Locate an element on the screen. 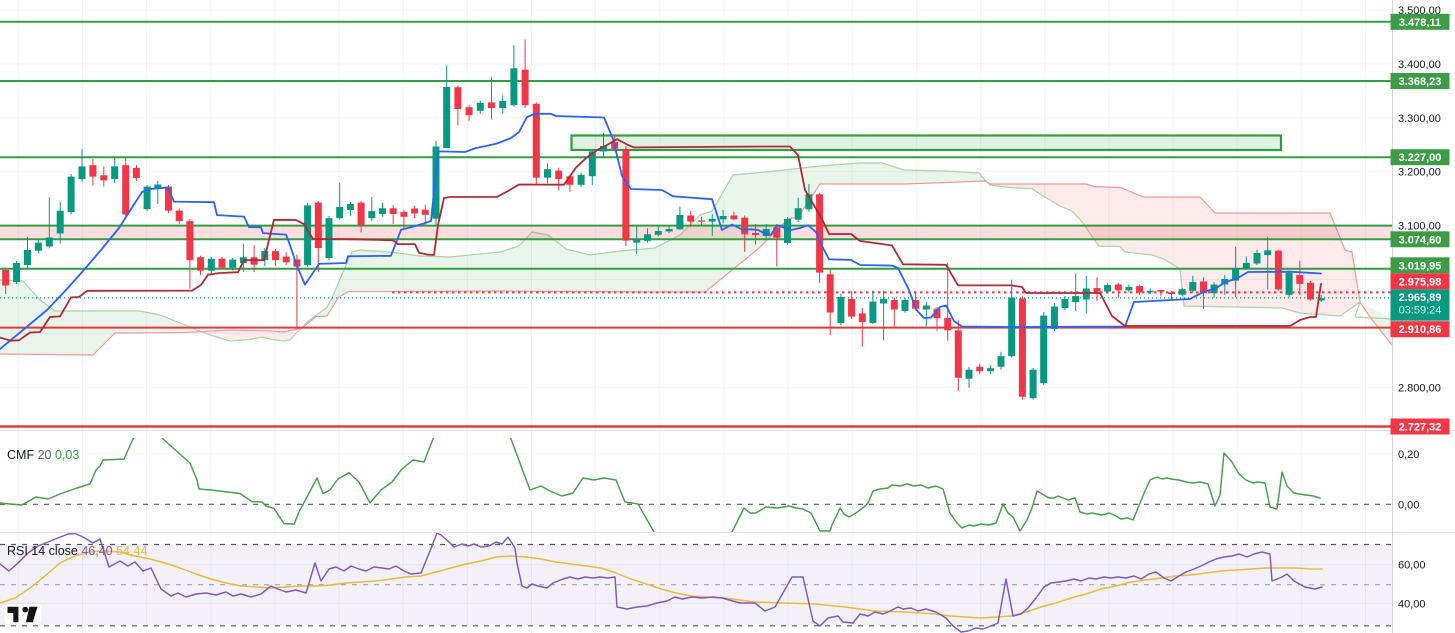  svg-text: 2.965,89 is located at coordinates (1420, 298).